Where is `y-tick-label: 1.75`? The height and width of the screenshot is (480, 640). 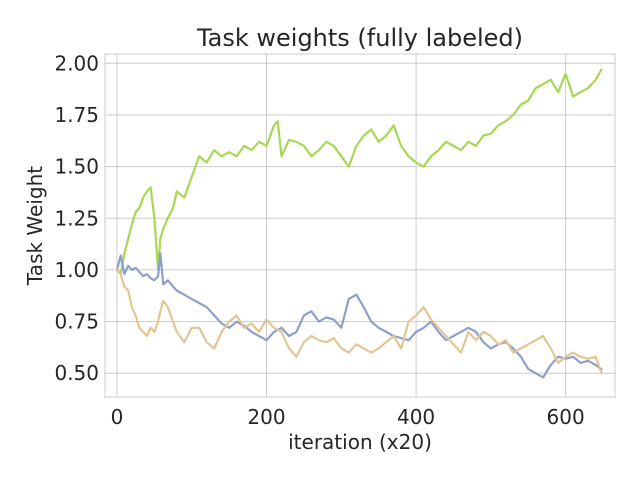 y-tick-label: 1.75 is located at coordinates (76, 115).